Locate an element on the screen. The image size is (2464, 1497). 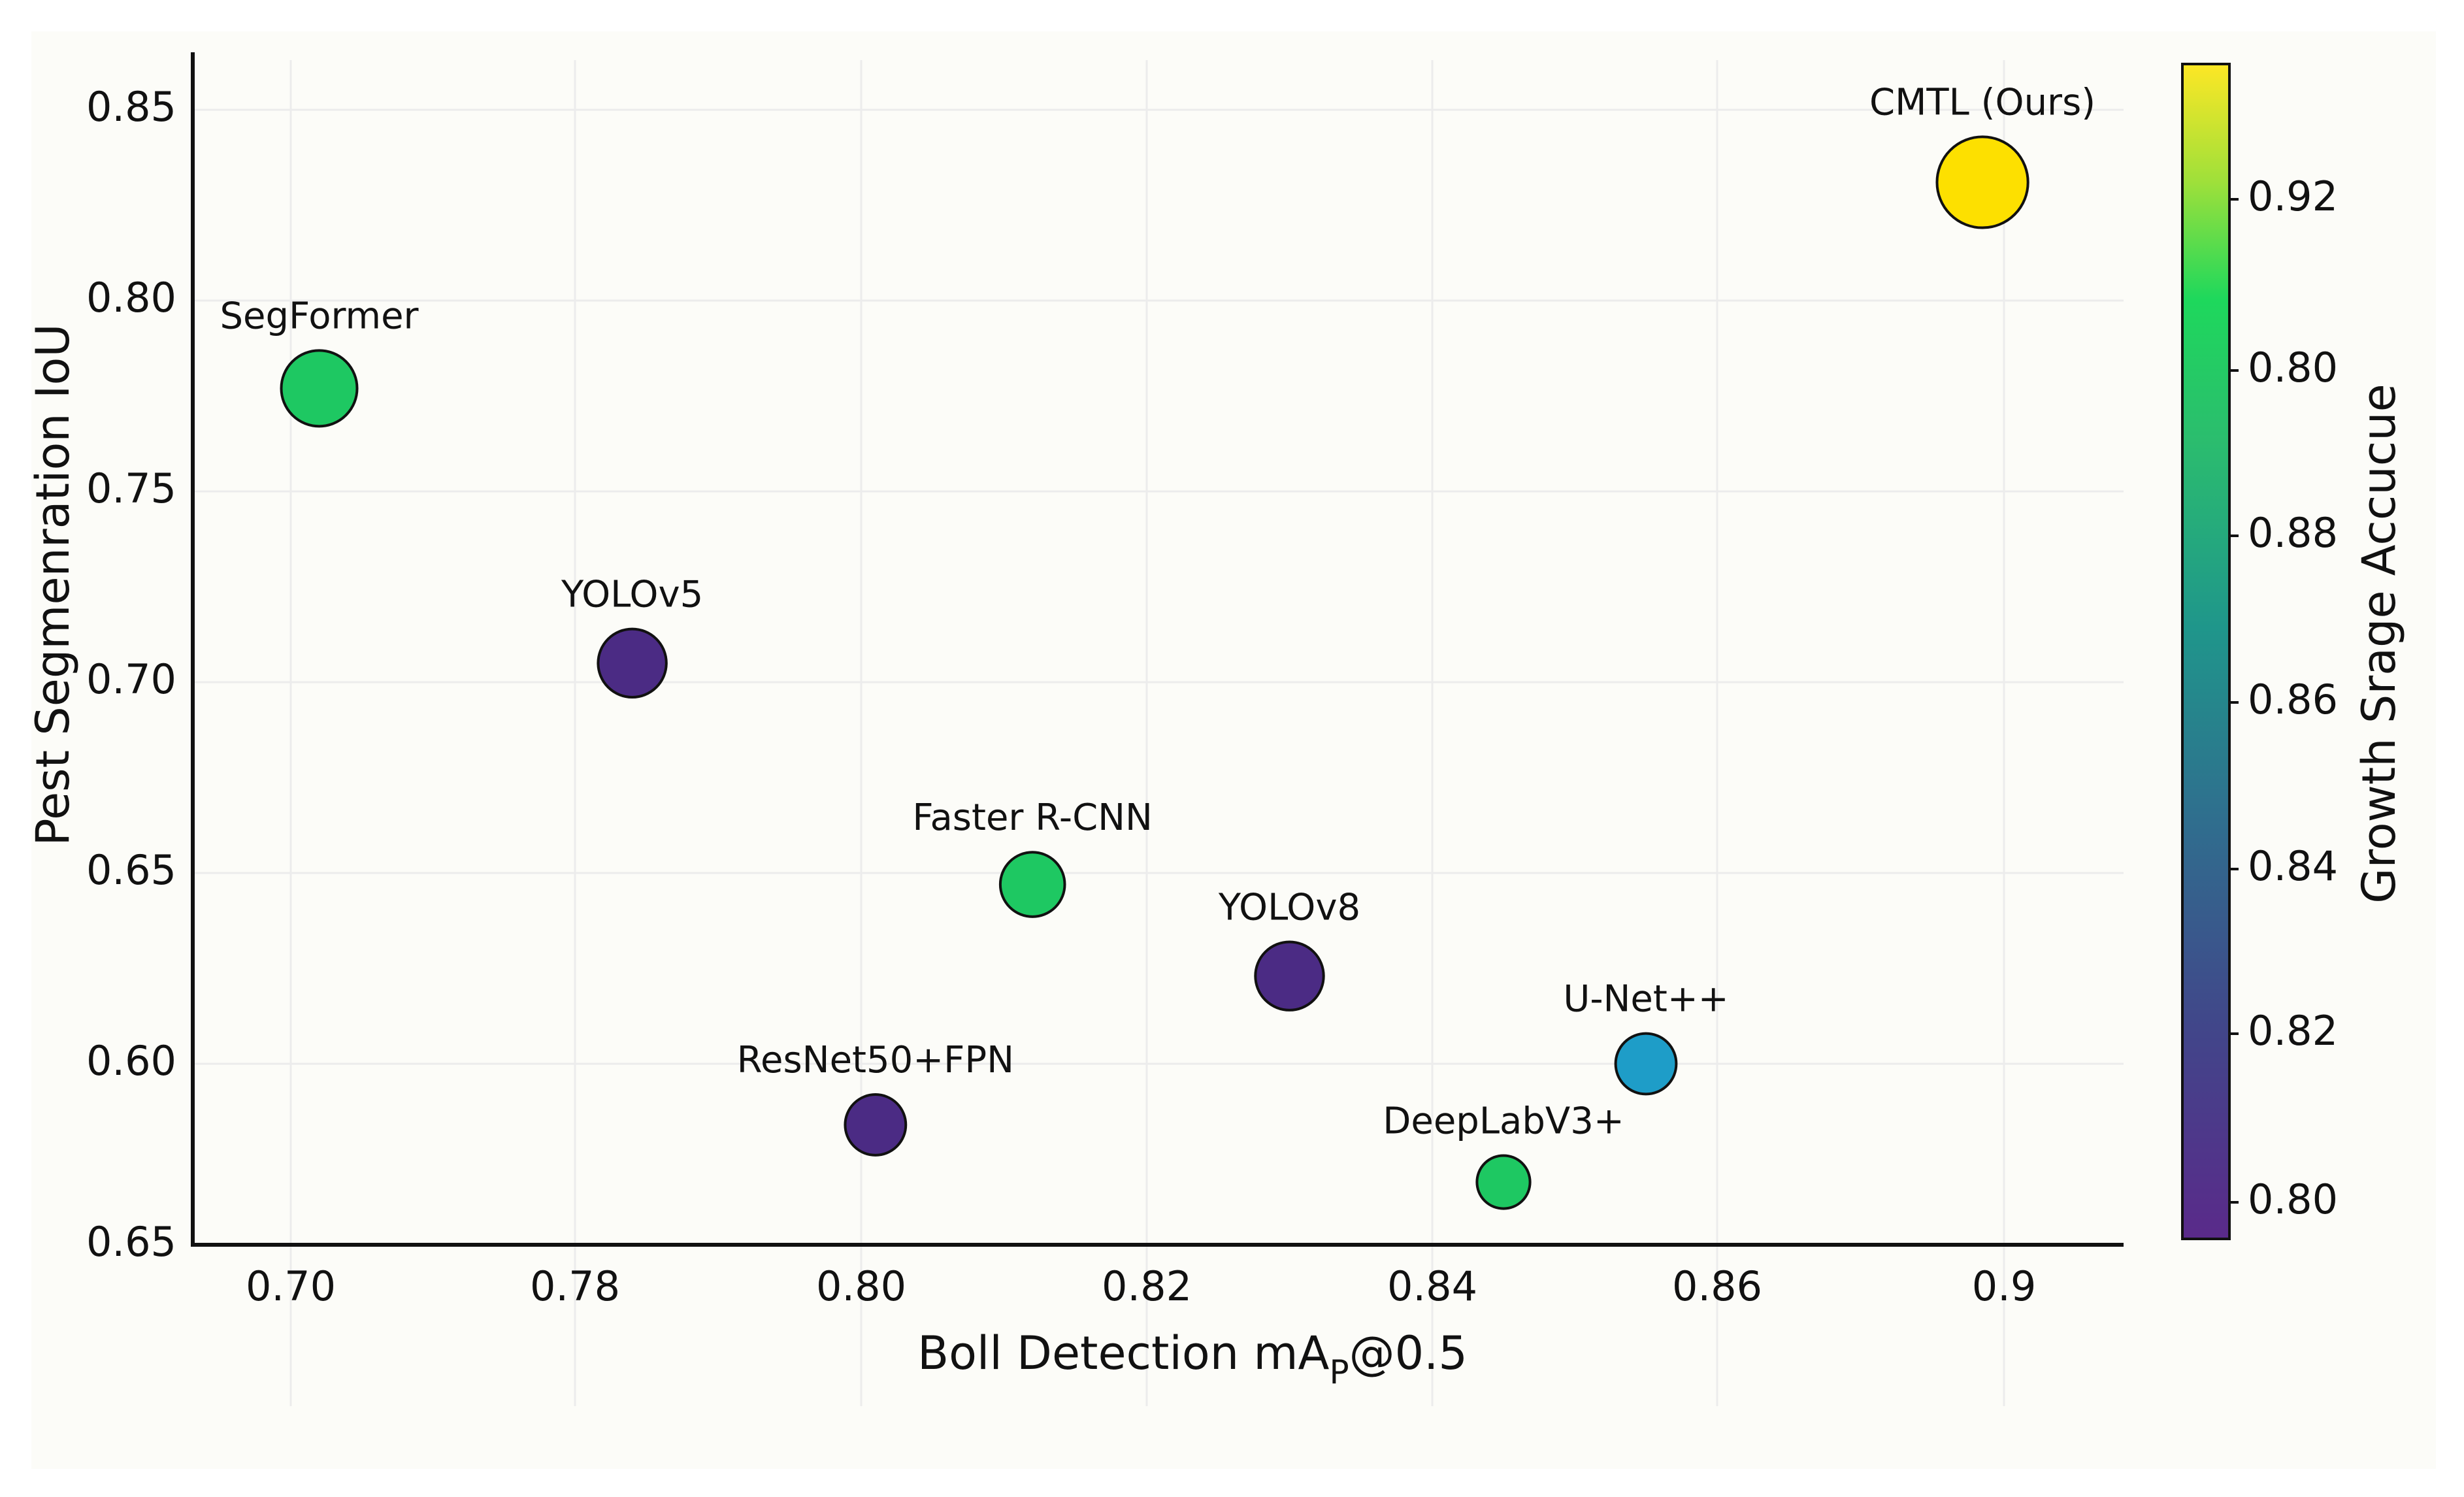
x-axis-label: Boll Detection mAP@0.5 is located at coordinates (1192, 1358).